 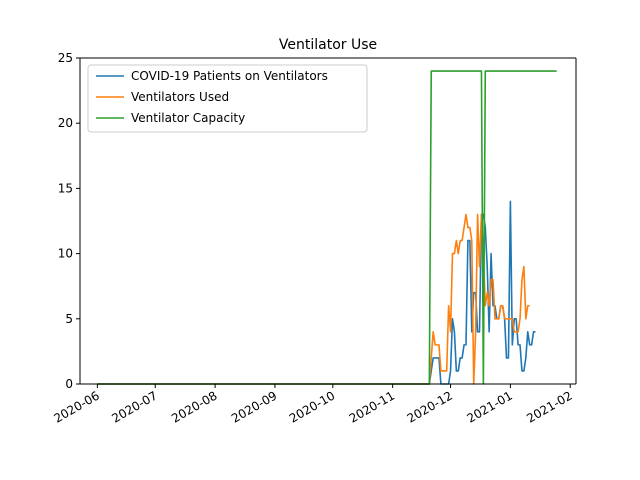 I want to click on y-tick-label: 20, so click(x=65, y=123).